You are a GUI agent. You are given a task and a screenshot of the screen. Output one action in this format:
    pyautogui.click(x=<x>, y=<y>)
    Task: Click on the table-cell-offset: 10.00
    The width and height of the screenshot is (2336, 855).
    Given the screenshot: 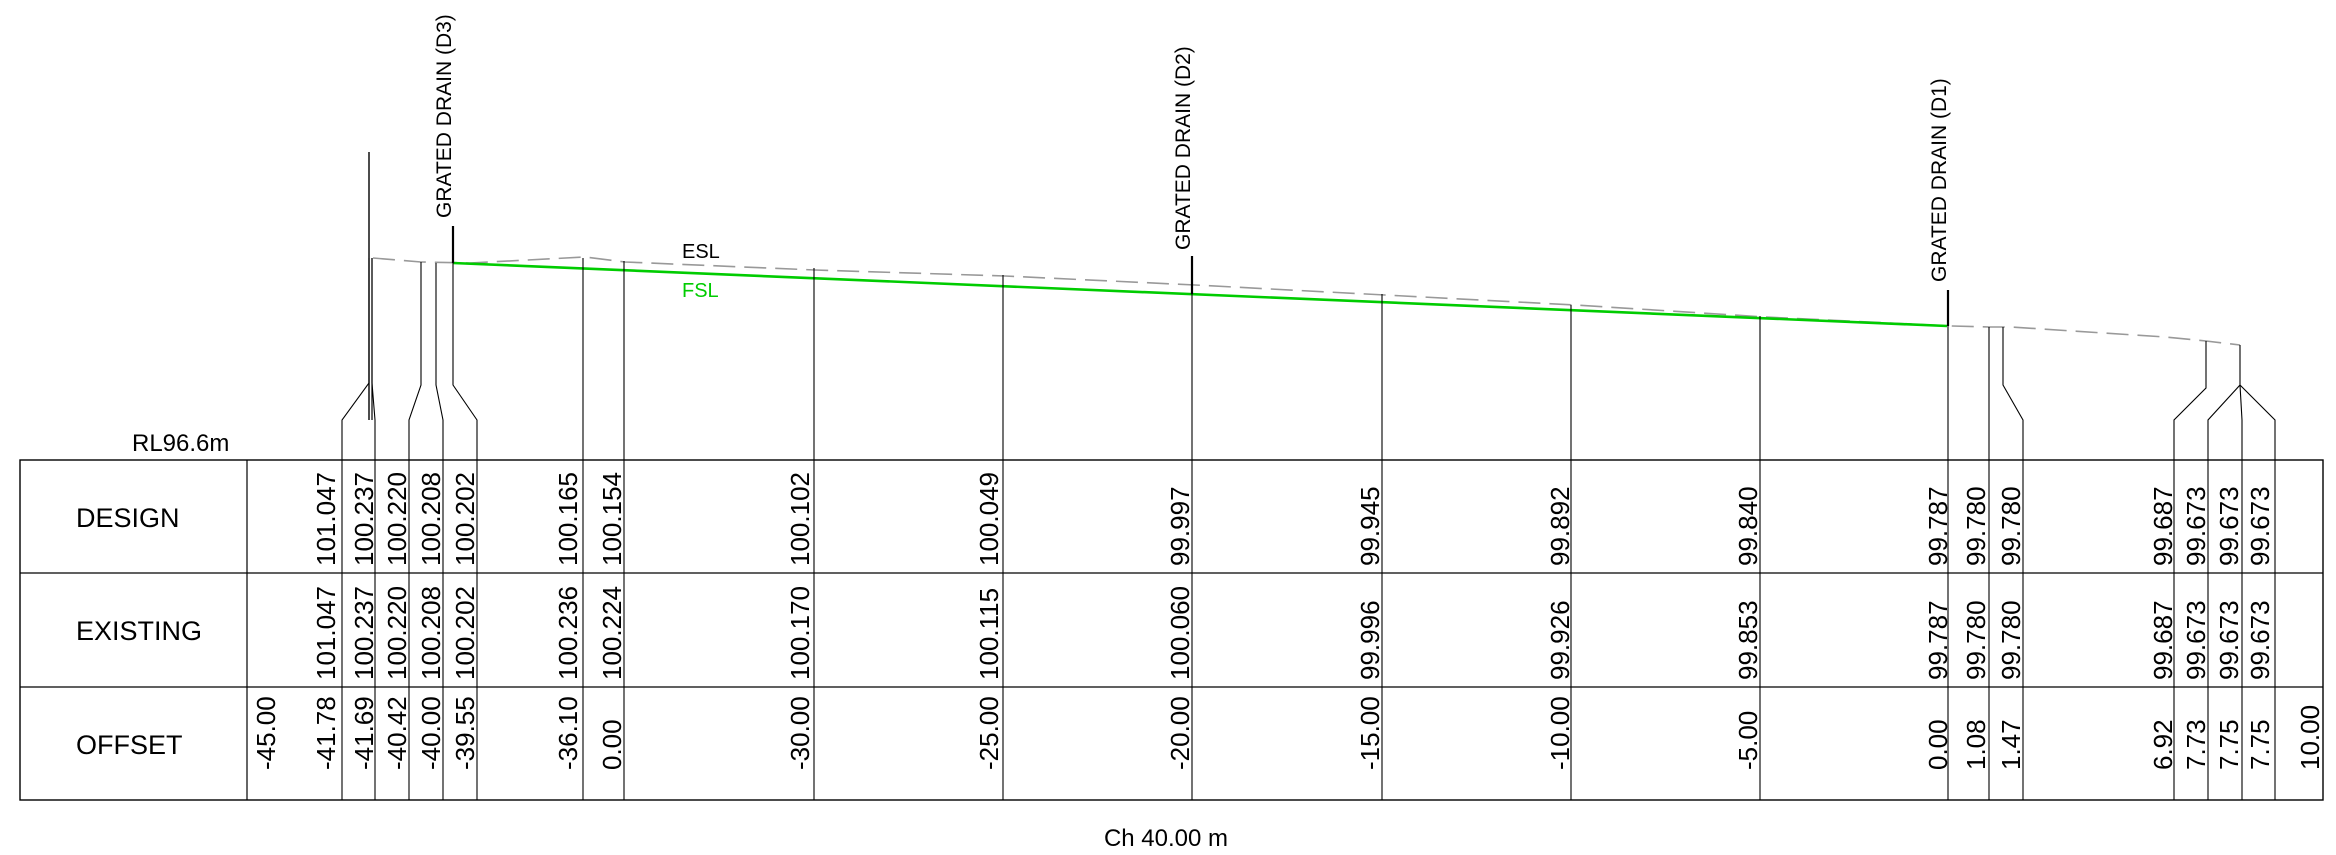 What is the action you would take?
    pyautogui.click(x=2310, y=737)
    